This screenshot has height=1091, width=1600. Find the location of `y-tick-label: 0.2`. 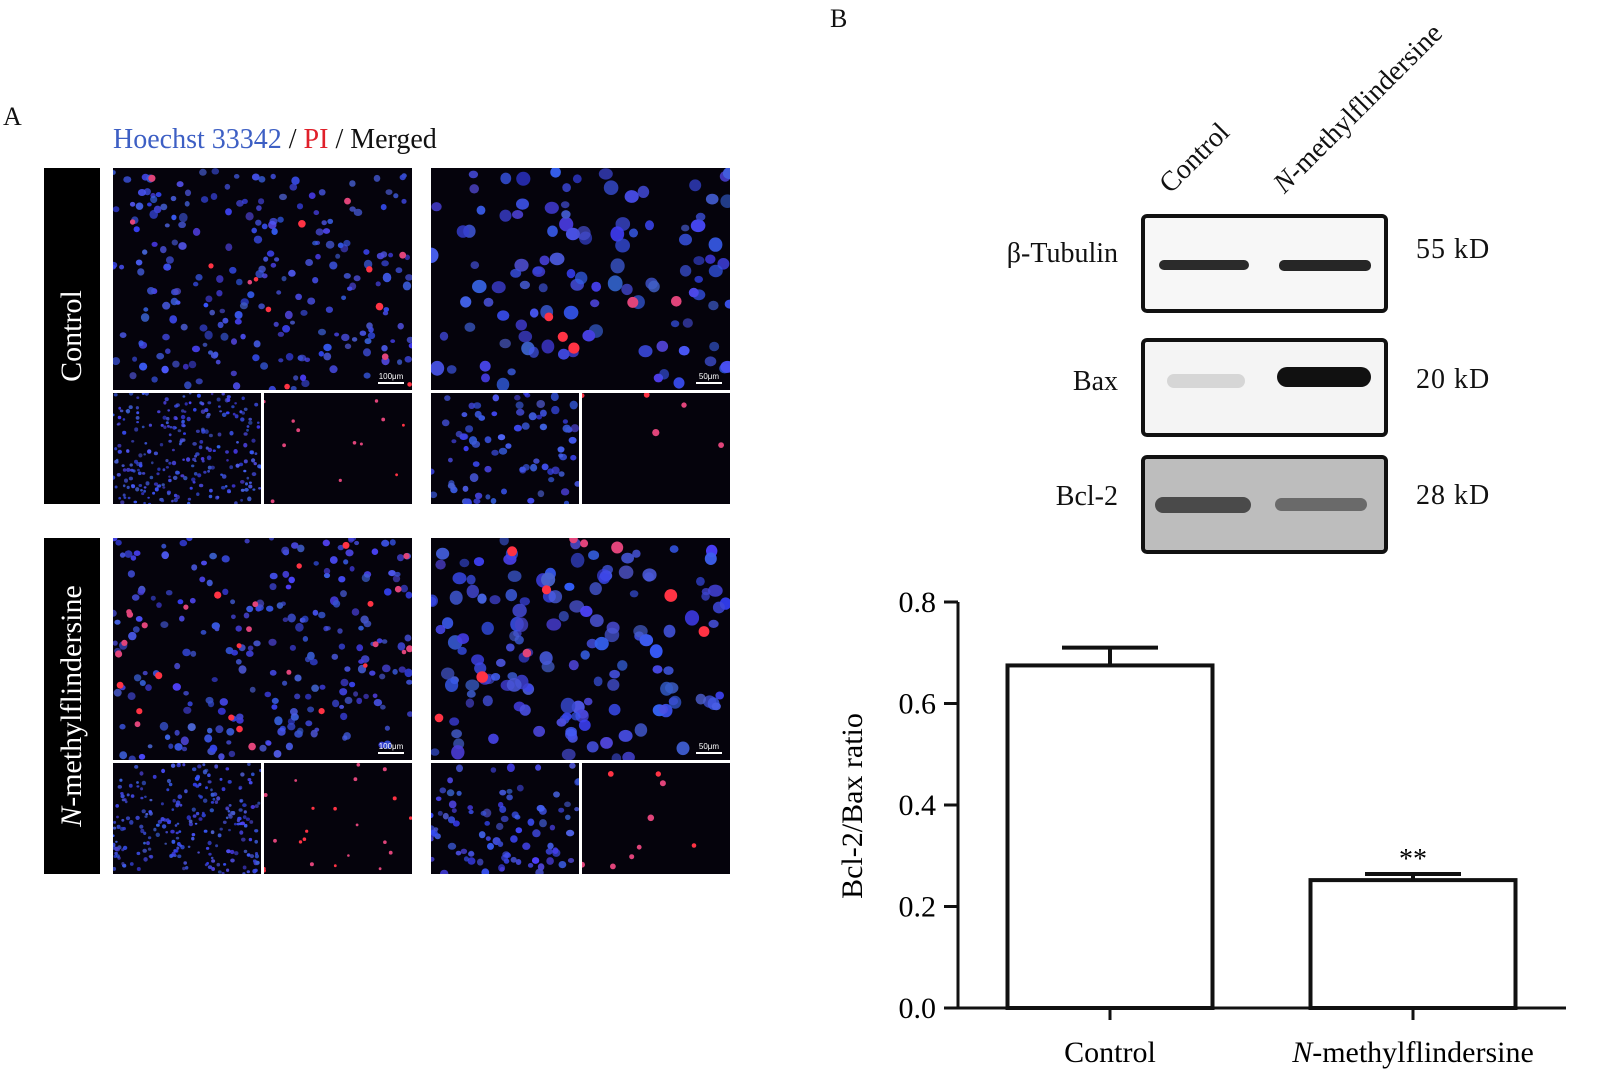

y-tick-label: 0.2 is located at coordinates (918, 907).